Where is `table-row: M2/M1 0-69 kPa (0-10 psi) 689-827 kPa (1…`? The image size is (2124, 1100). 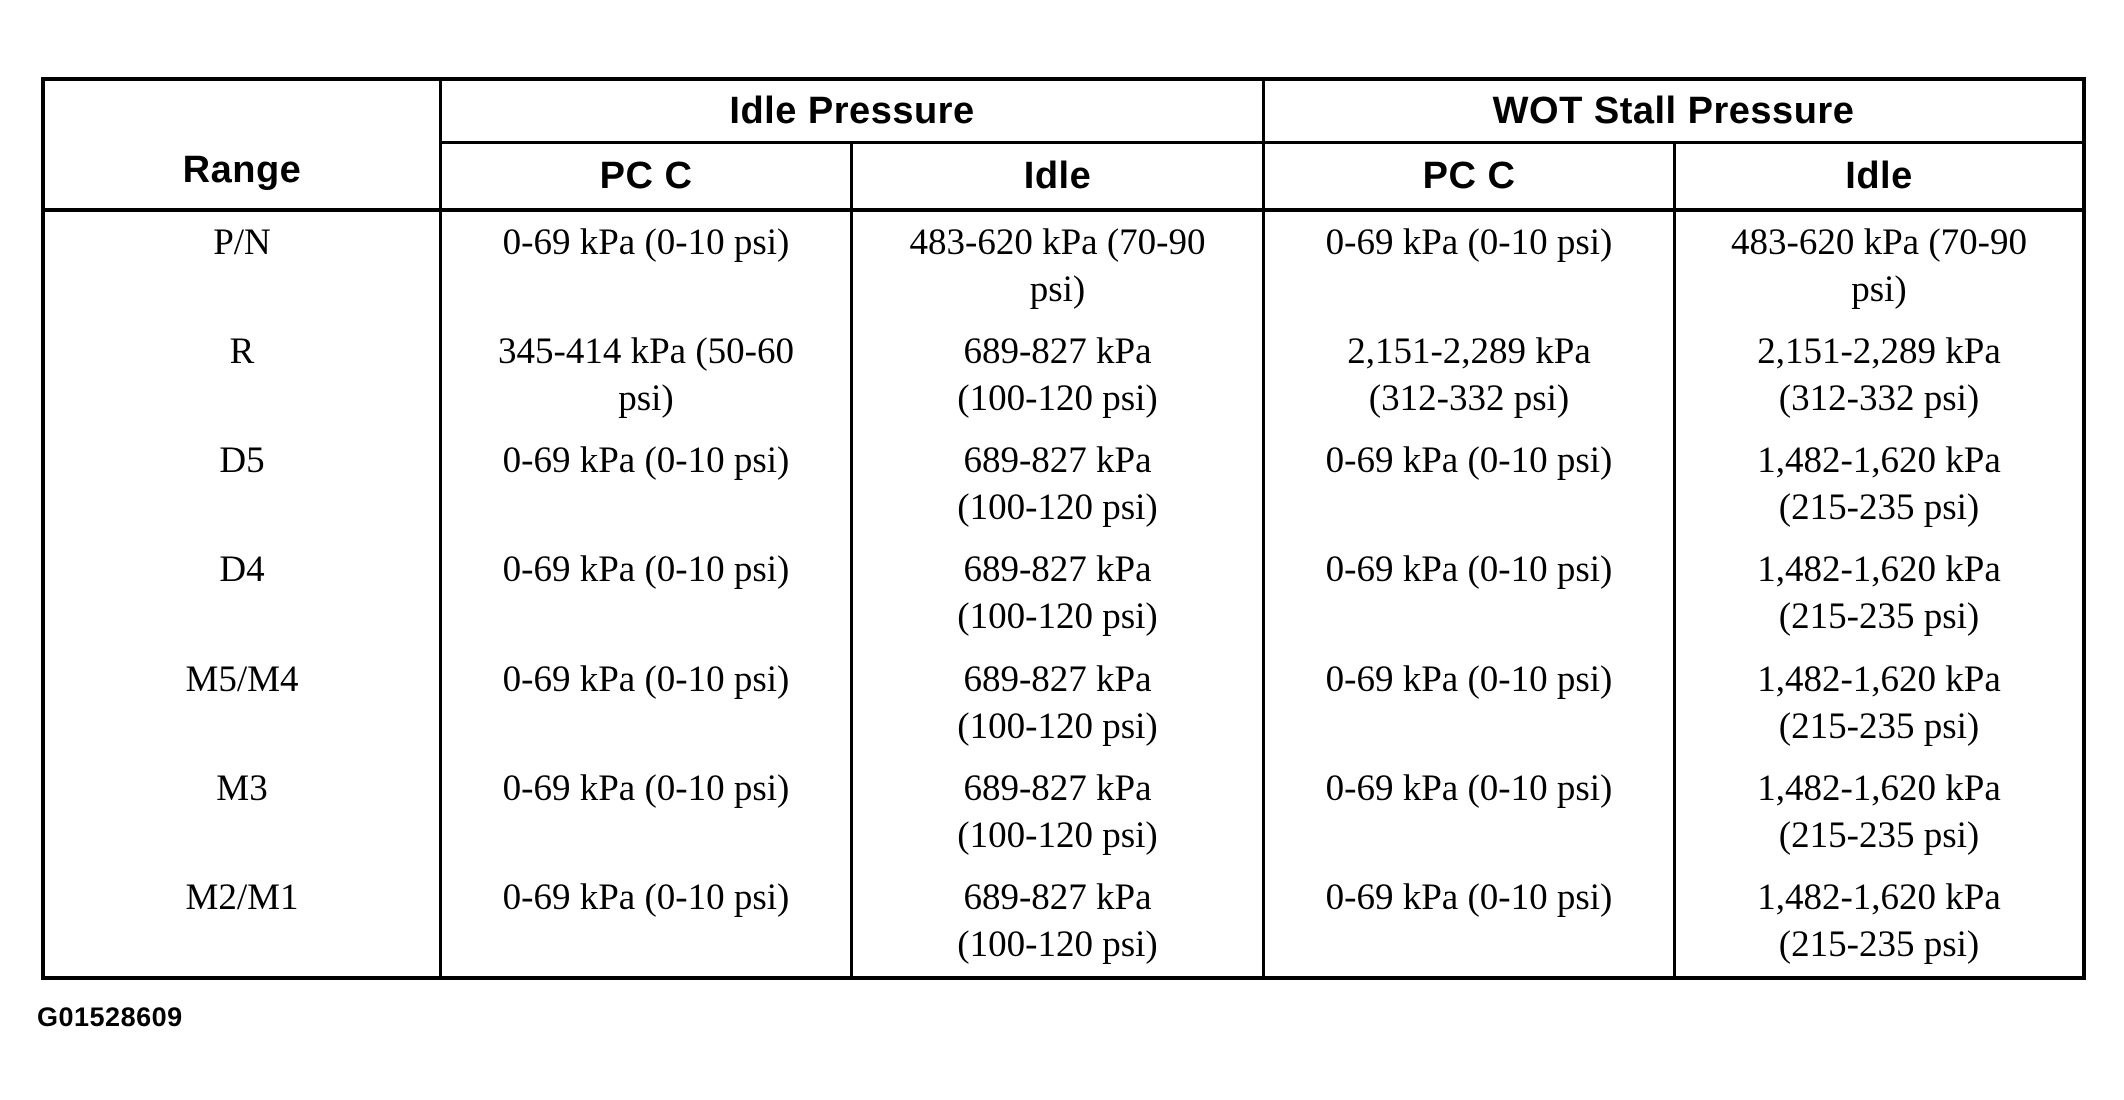 table-row: M2/M1 0-69 kPa (0-10 psi) 689-827 kPa (1… is located at coordinates (1063, 921).